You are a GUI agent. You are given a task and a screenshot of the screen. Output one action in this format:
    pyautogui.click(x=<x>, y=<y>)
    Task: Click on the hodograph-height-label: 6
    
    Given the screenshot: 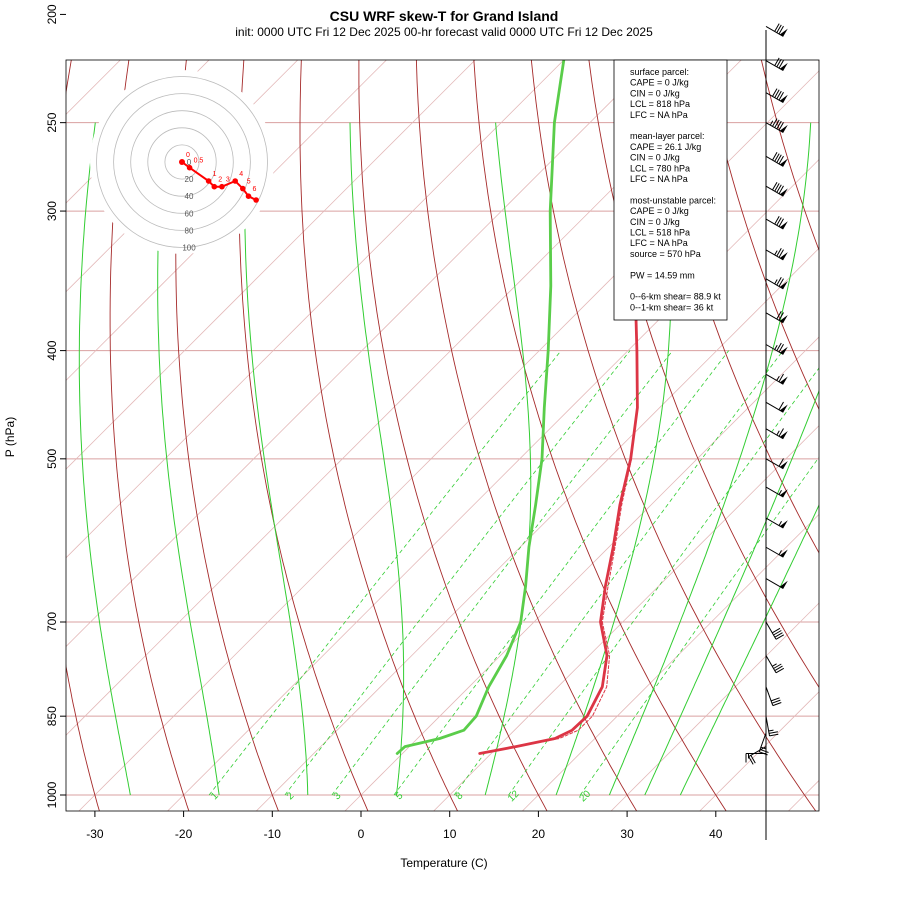 What is the action you would take?
    pyautogui.click(x=255, y=189)
    